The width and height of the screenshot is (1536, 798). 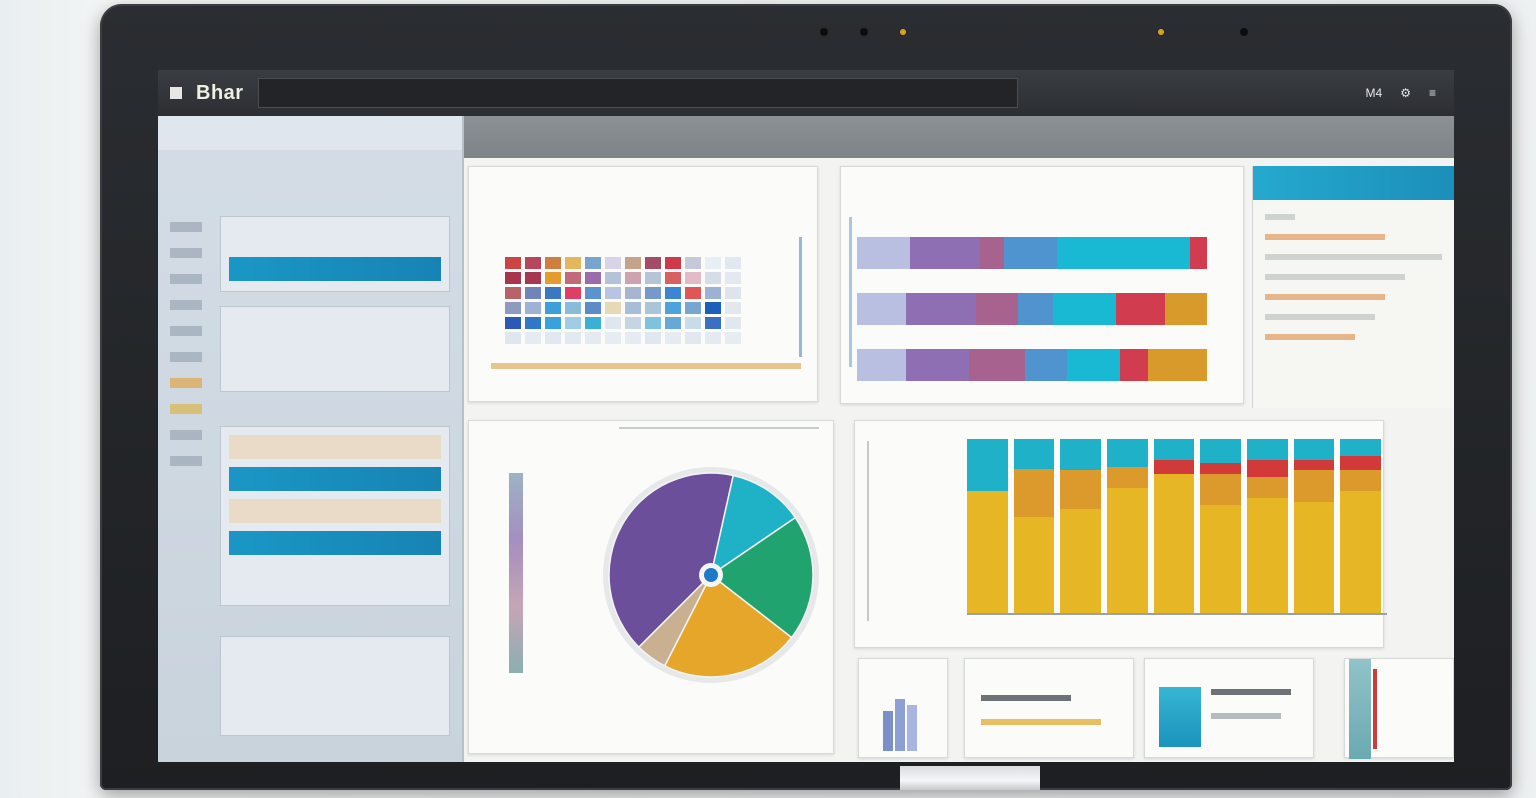 What do you see at coordinates (1374, 93) in the screenshot?
I see `user-menu-button: M4` at bounding box center [1374, 93].